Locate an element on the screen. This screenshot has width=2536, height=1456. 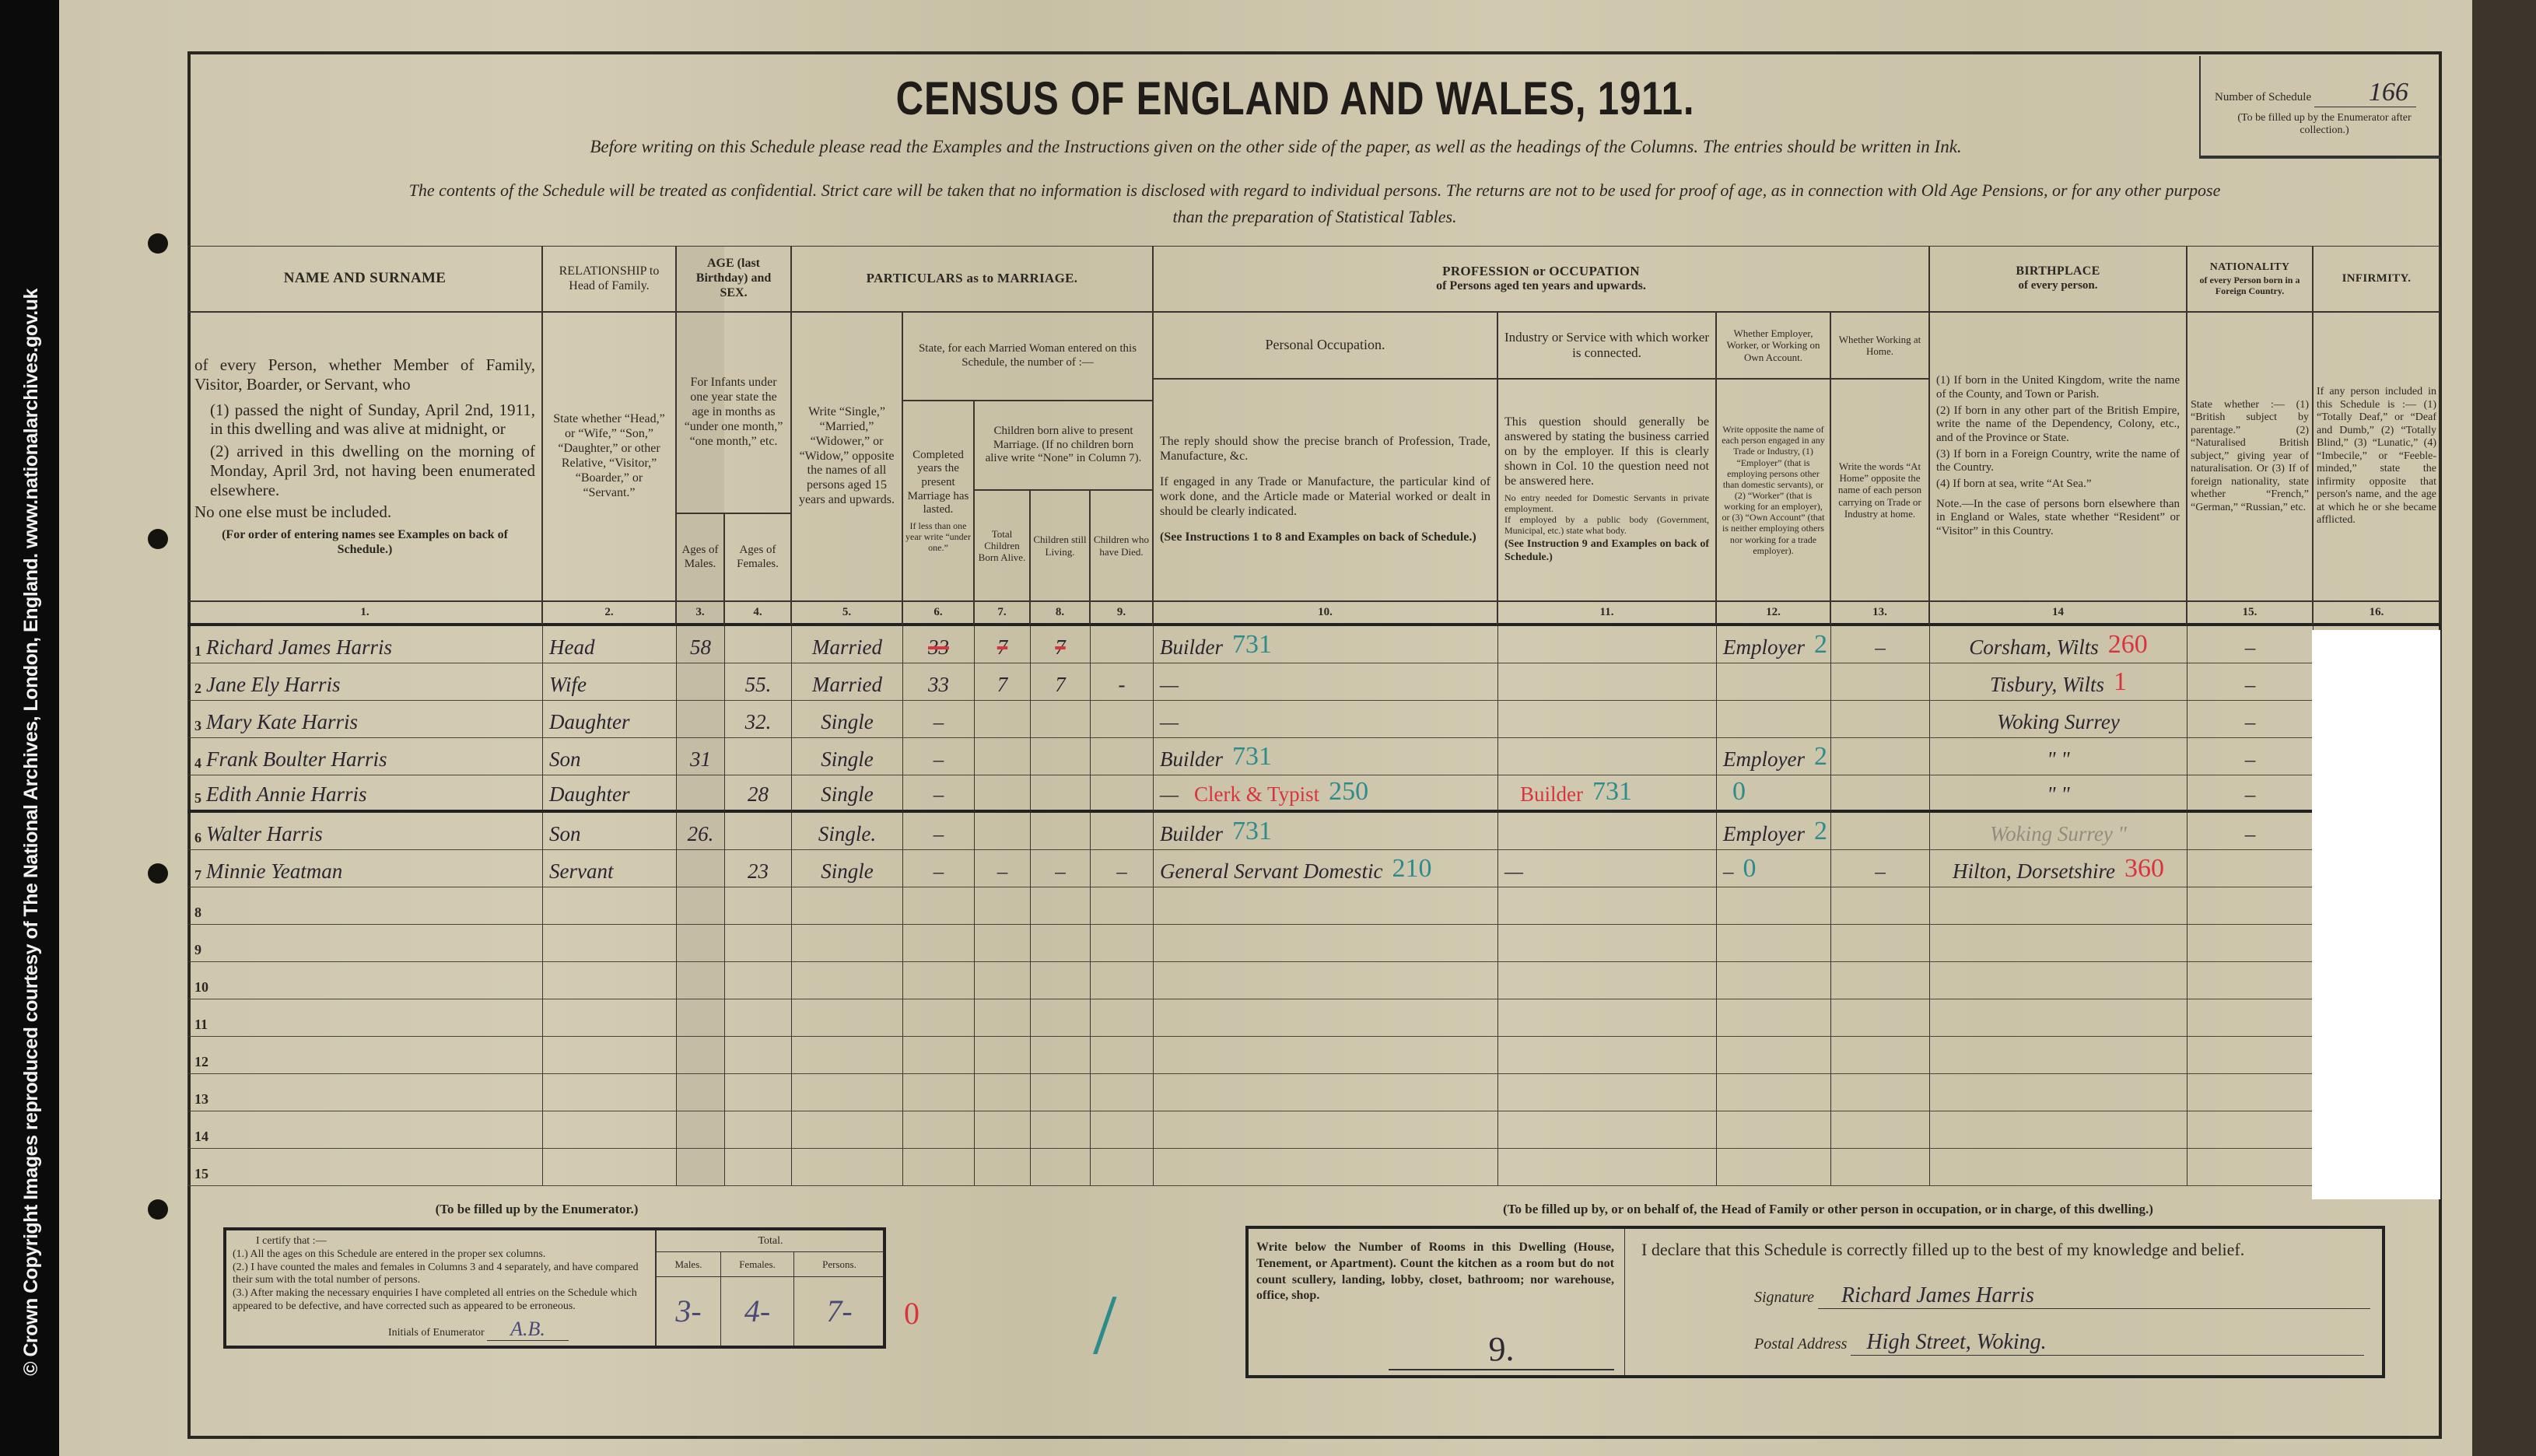
postal-address: High Street, Woking. is located at coordinates (2108, 1343).